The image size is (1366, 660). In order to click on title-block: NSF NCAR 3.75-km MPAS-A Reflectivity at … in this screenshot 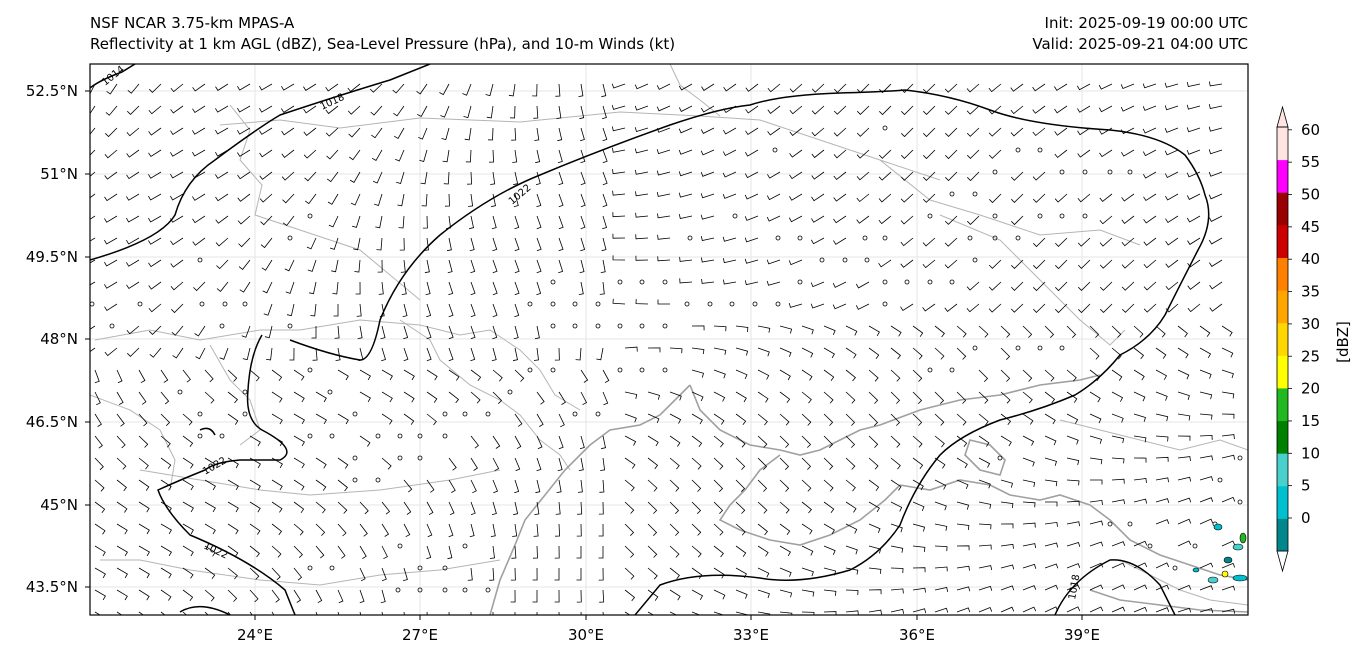, I will do `click(382, 34)`.